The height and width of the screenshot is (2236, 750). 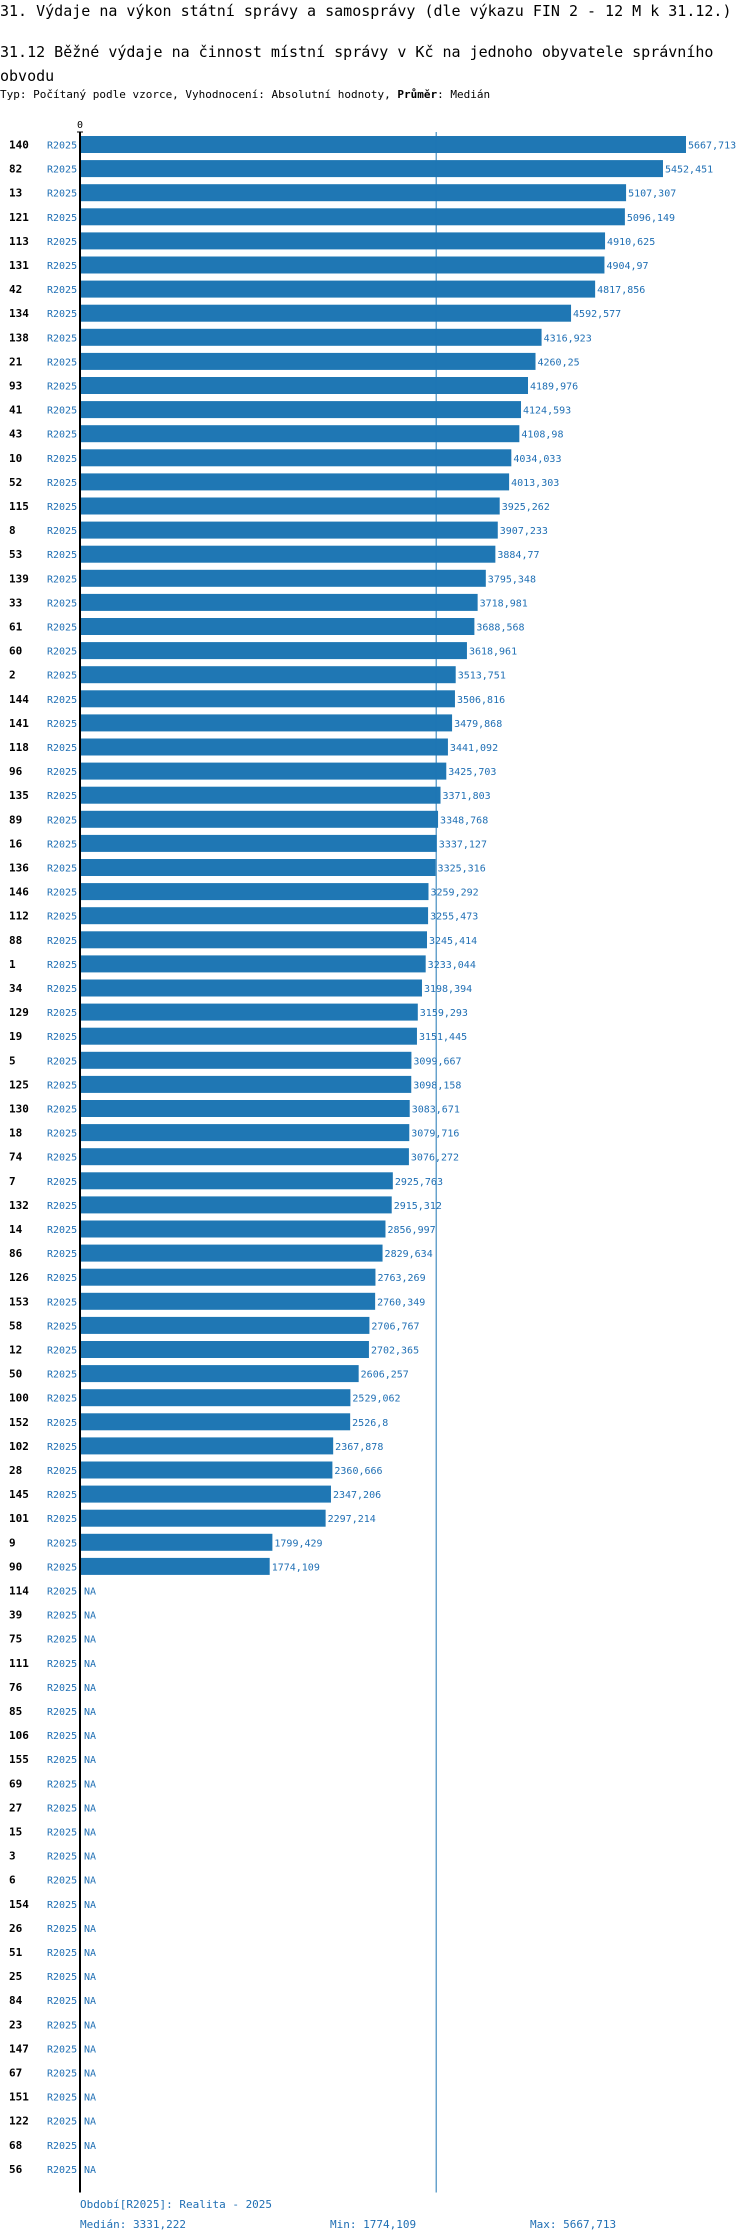 What do you see at coordinates (526, 507) in the screenshot?
I see `value-label: 3925,262` at bounding box center [526, 507].